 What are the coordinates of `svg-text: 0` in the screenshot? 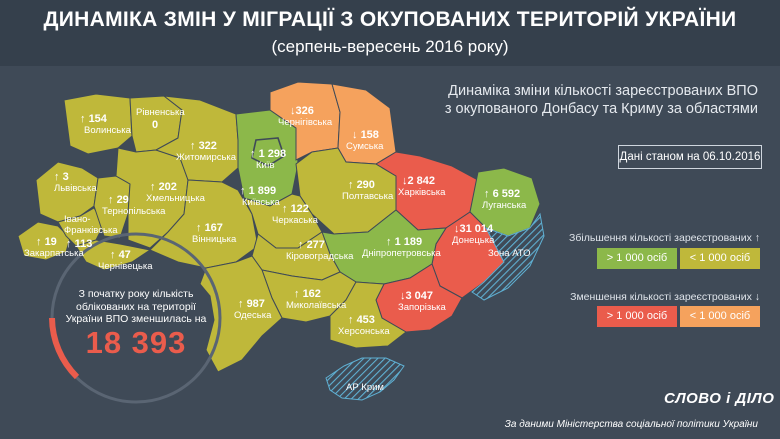 It's located at (155, 125).